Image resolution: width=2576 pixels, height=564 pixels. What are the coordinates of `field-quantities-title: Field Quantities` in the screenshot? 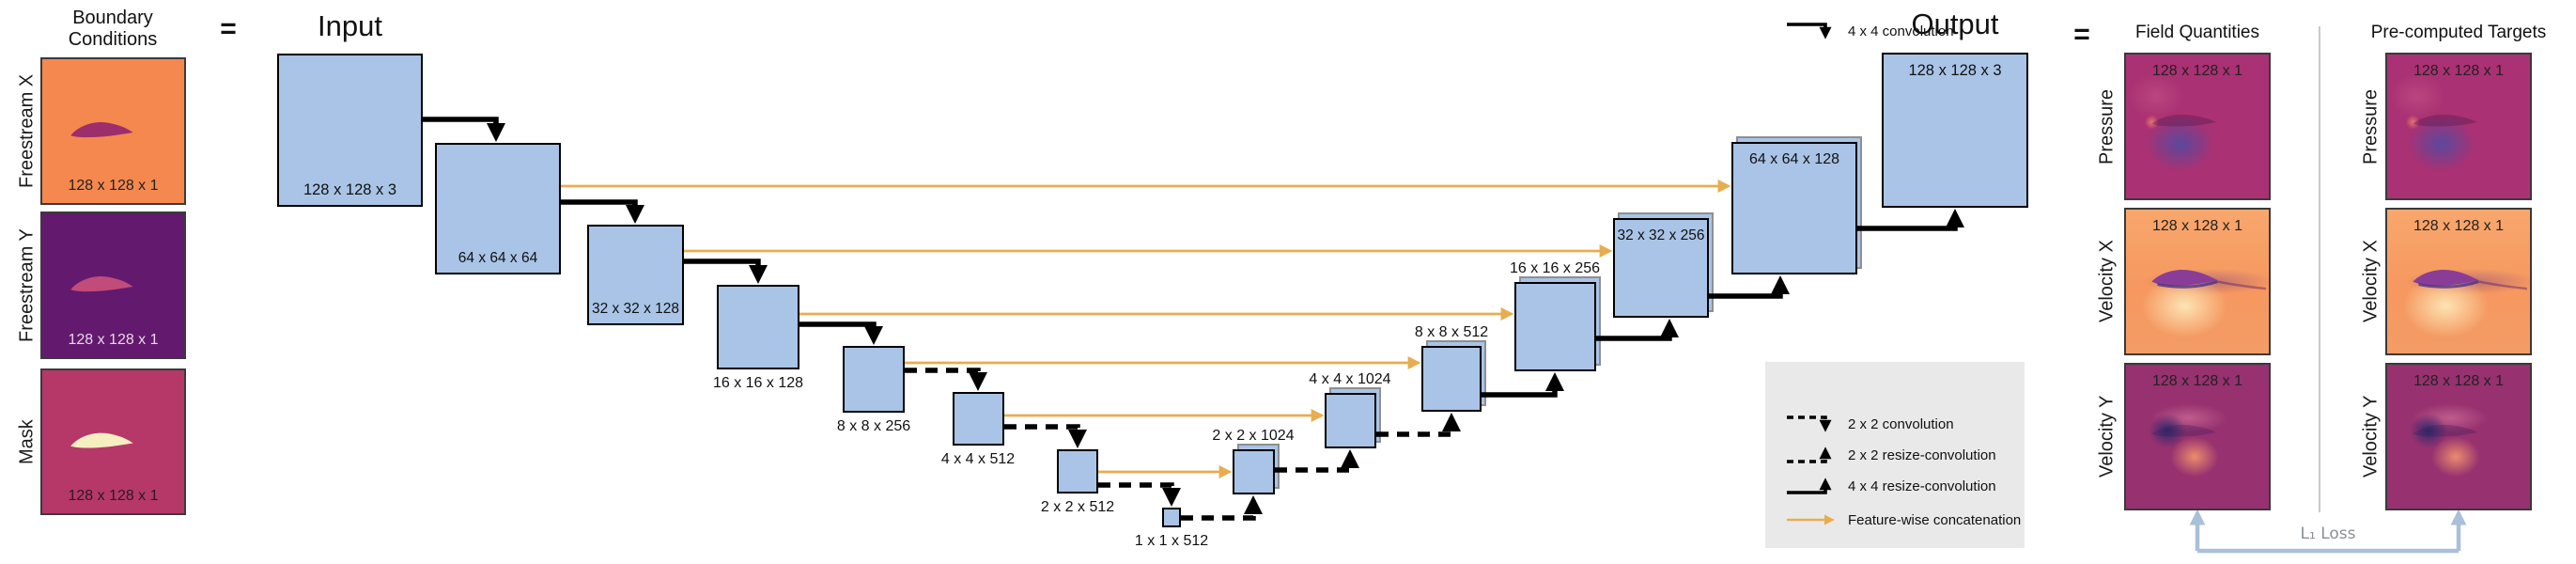 It's located at (2196, 32).